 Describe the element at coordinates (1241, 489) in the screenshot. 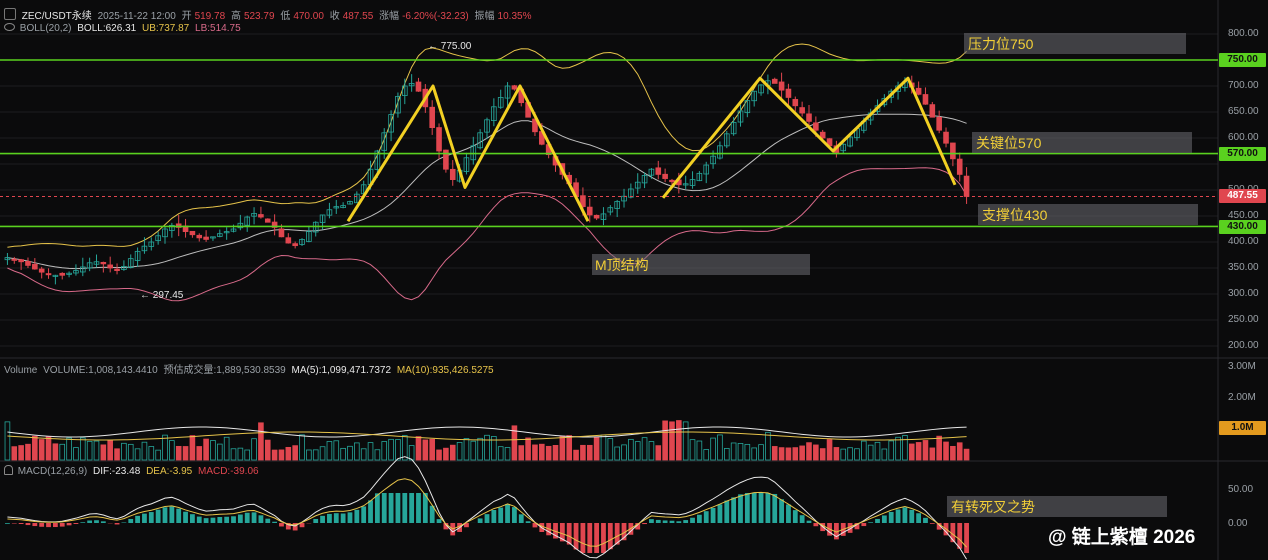

I see `axis-macd-50: 50.00` at that location.